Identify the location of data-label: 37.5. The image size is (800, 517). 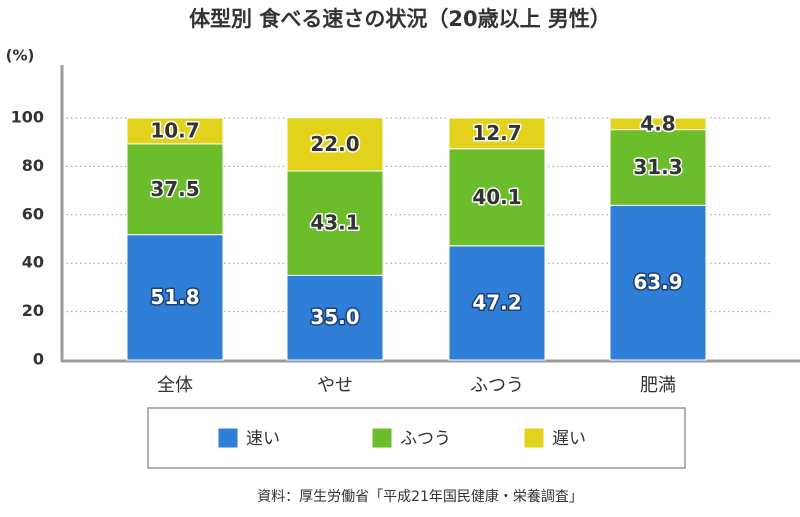
(174, 189).